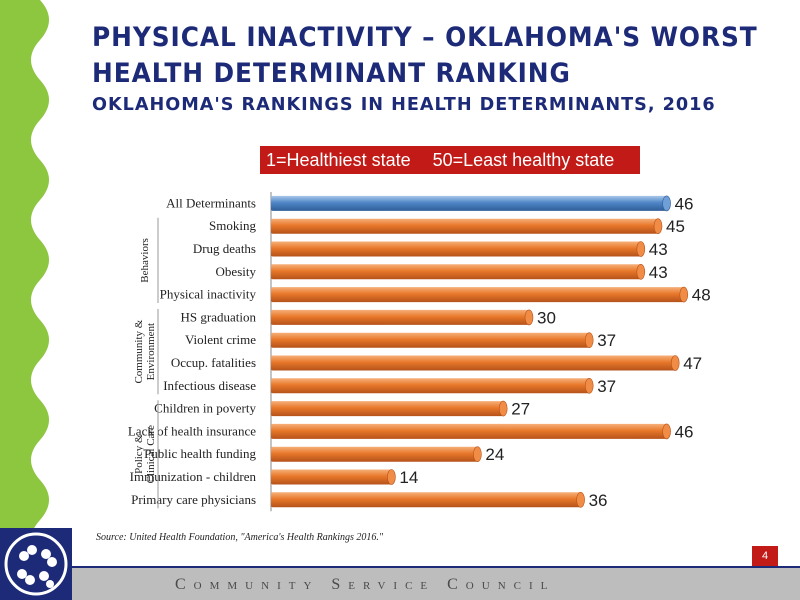  I want to click on value-label: 47, so click(692, 363).